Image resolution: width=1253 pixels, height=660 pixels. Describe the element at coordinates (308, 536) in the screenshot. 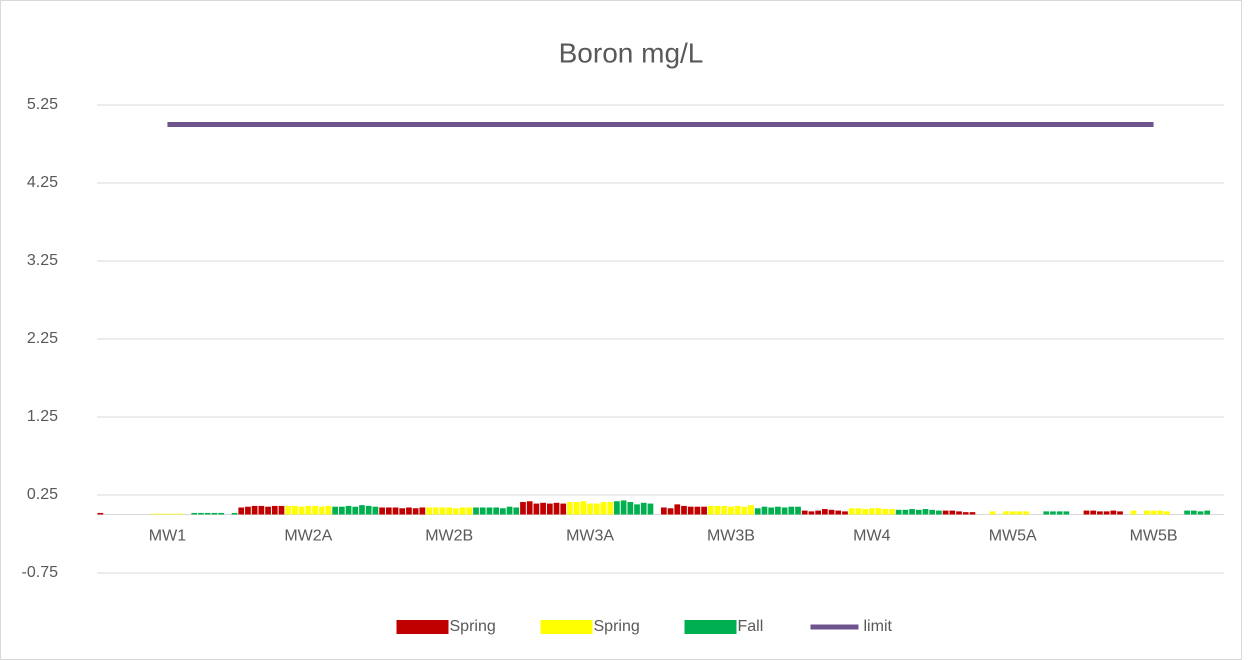

I see `x-tick-label: MW2A` at that location.